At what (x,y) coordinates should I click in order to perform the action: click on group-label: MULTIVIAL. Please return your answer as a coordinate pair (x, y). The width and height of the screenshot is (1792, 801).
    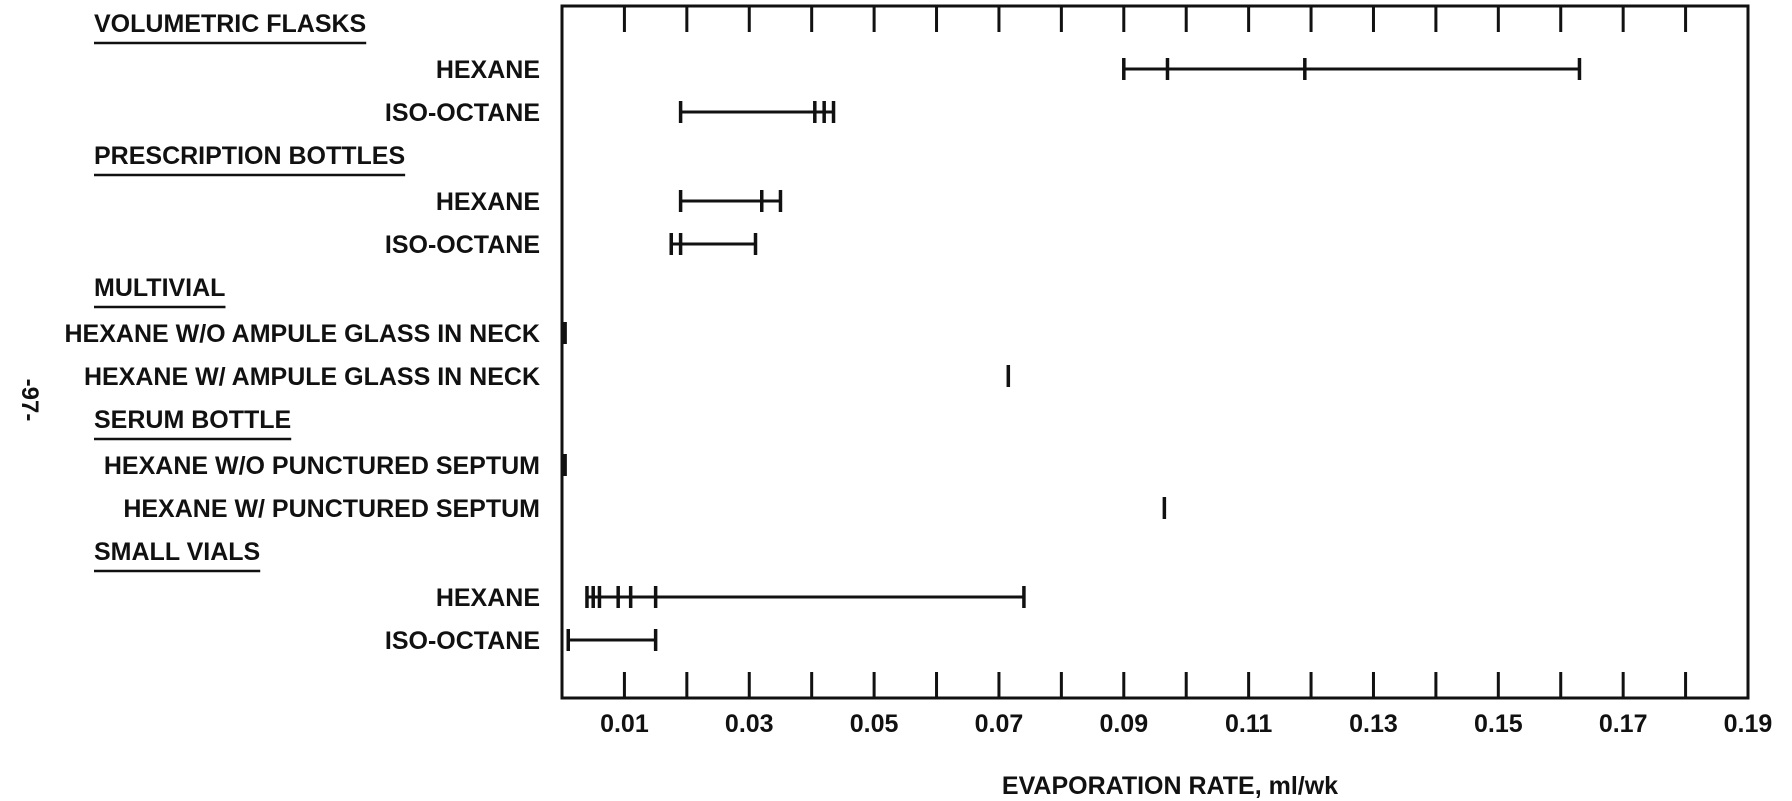
    Looking at the image, I should click on (159, 288).